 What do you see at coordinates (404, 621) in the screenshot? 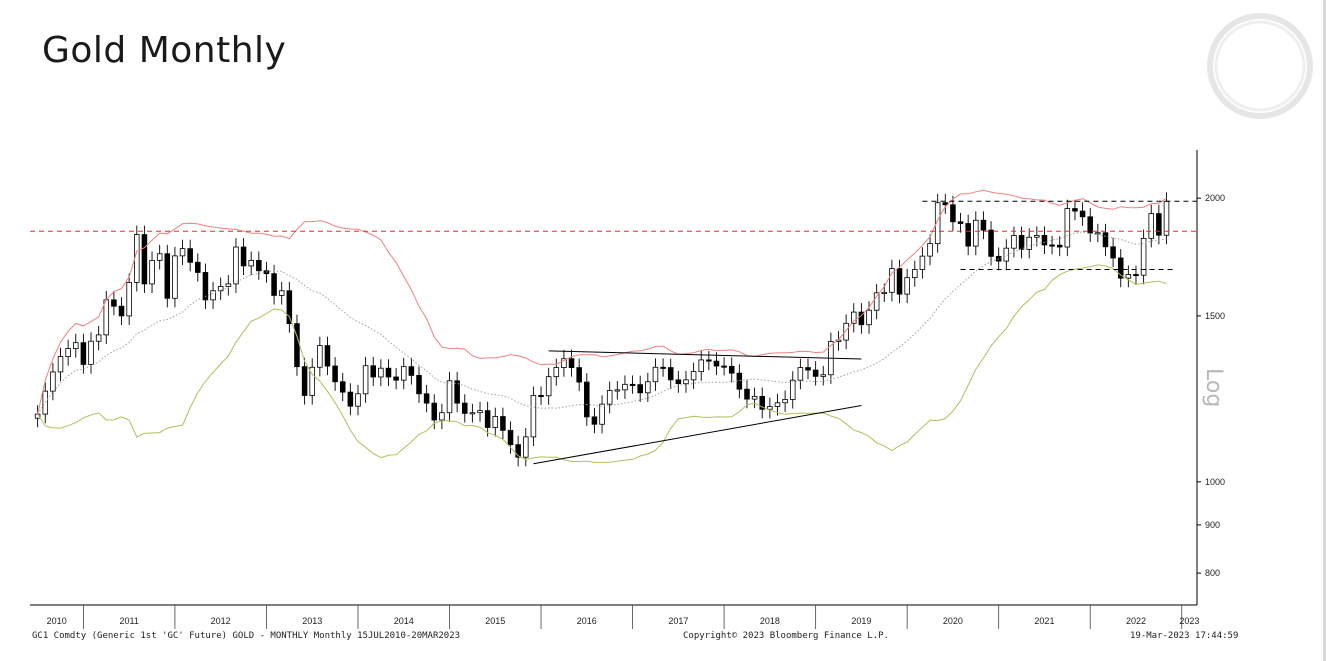
I see `x-tick-label-2014: 2014` at bounding box center [404, 621].